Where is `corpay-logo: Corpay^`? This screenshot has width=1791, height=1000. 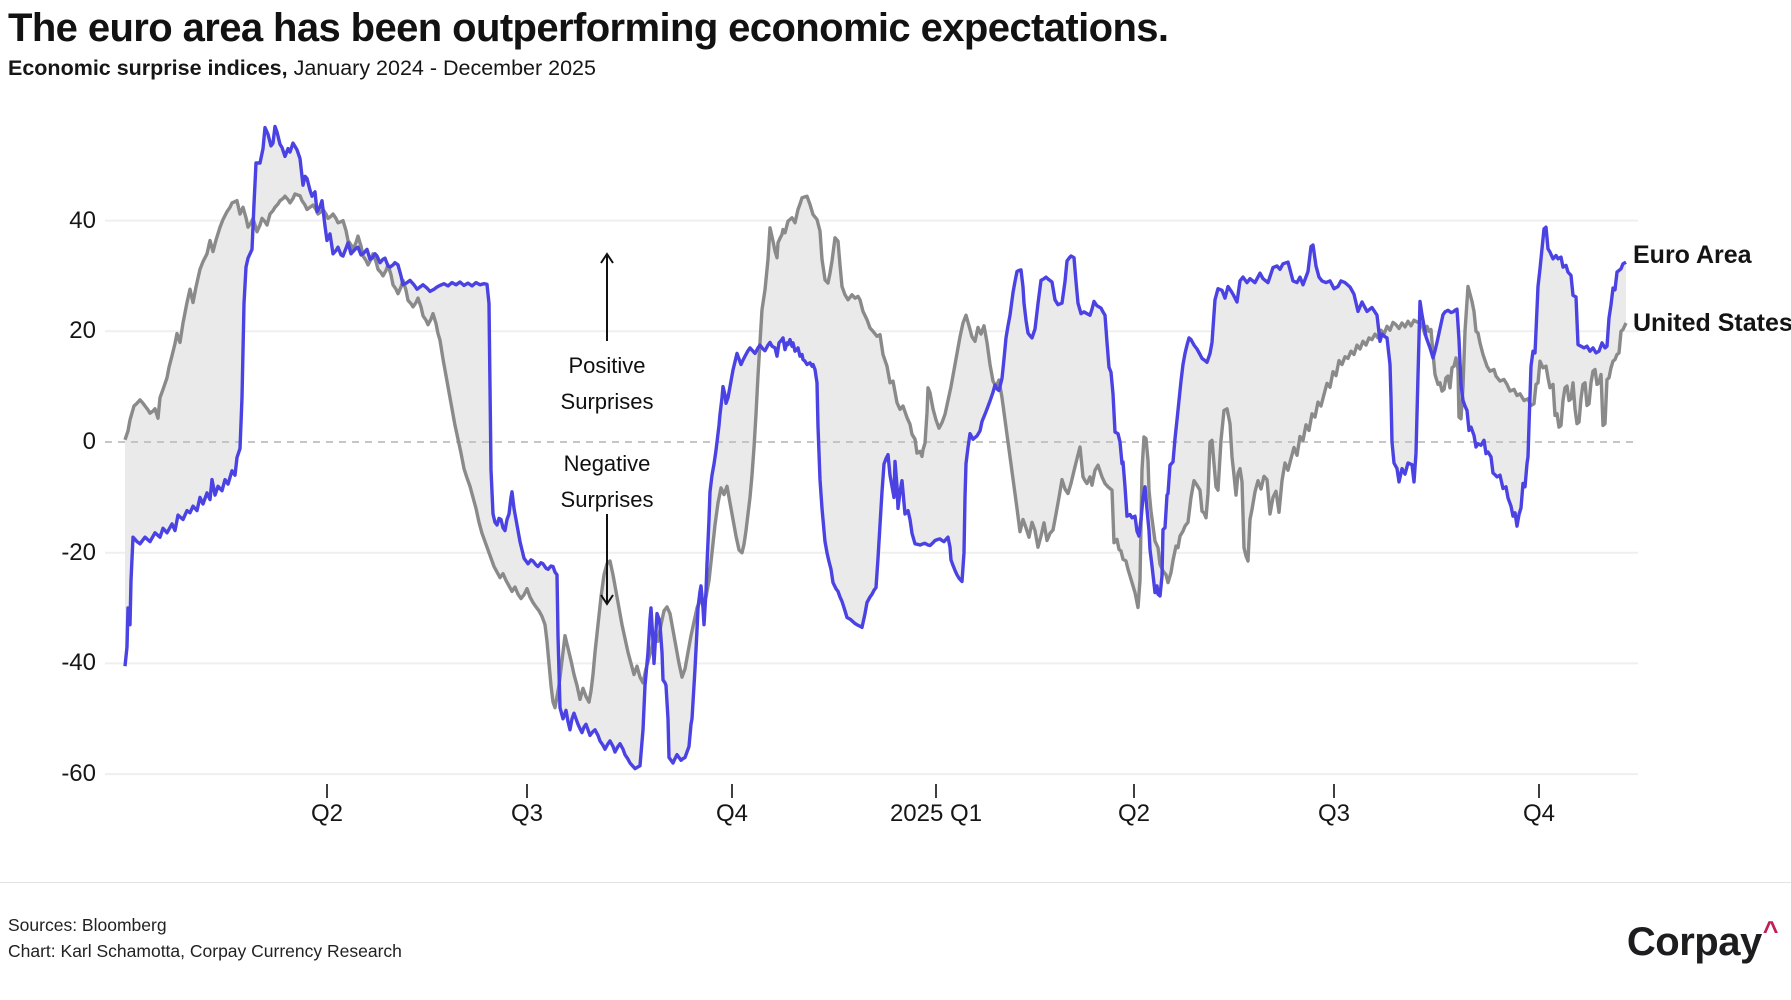
corpay-logo: Corpay^ is located at coordinates (1702, 940).